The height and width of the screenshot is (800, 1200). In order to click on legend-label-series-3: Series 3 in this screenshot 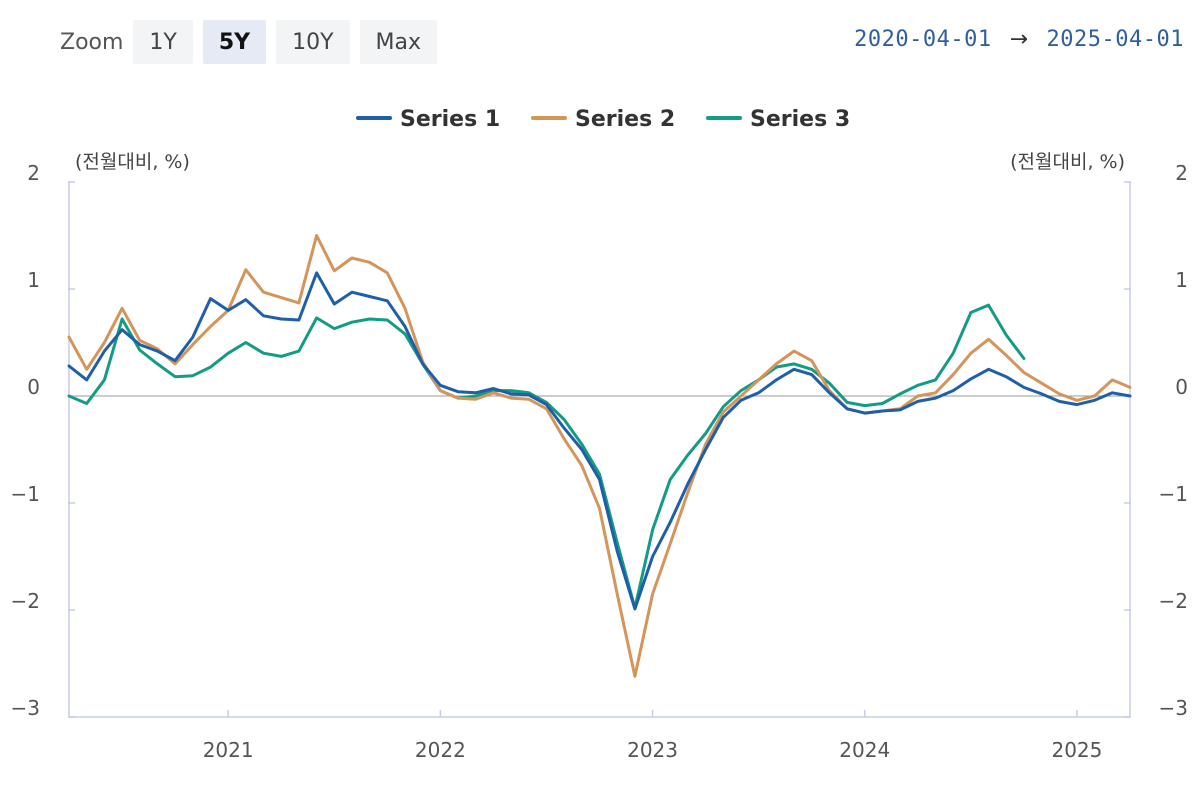, I will do `click(800, 119)`.